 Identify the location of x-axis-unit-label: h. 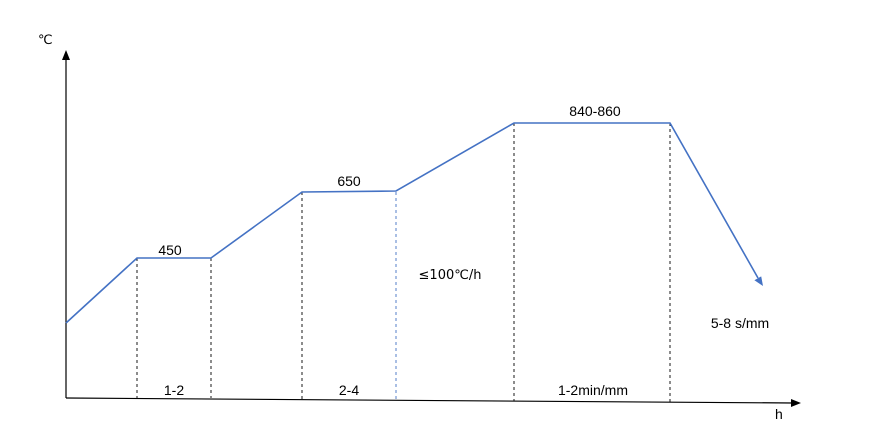
(779, 414).